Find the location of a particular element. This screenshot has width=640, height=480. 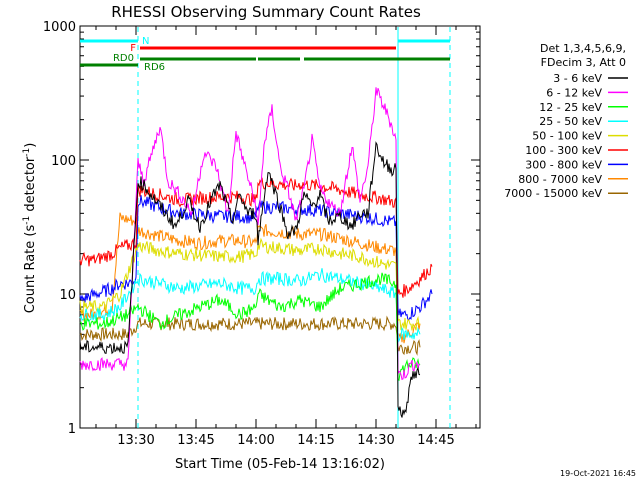

y-axis-label-sup: -1 is located at coordinates (27, 220).